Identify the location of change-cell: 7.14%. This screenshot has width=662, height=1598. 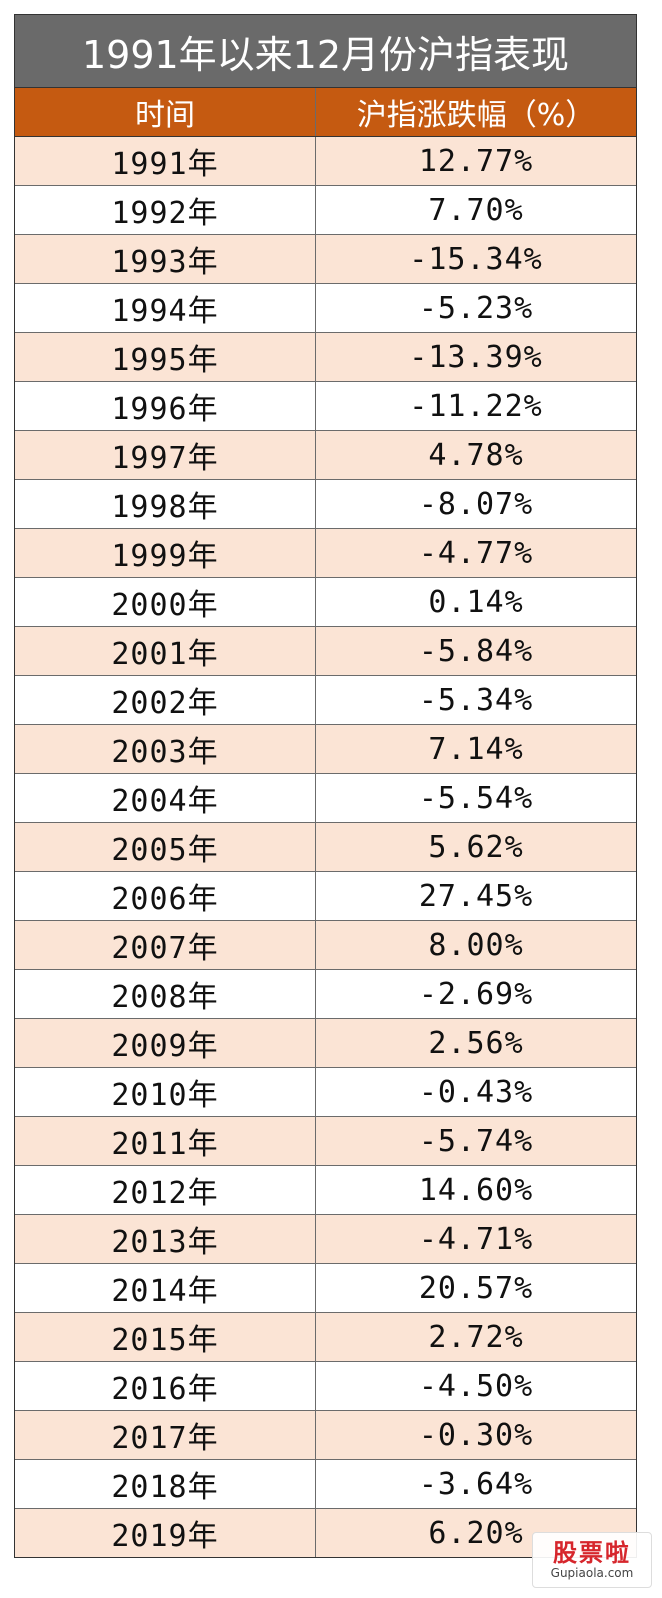
(476, 749).